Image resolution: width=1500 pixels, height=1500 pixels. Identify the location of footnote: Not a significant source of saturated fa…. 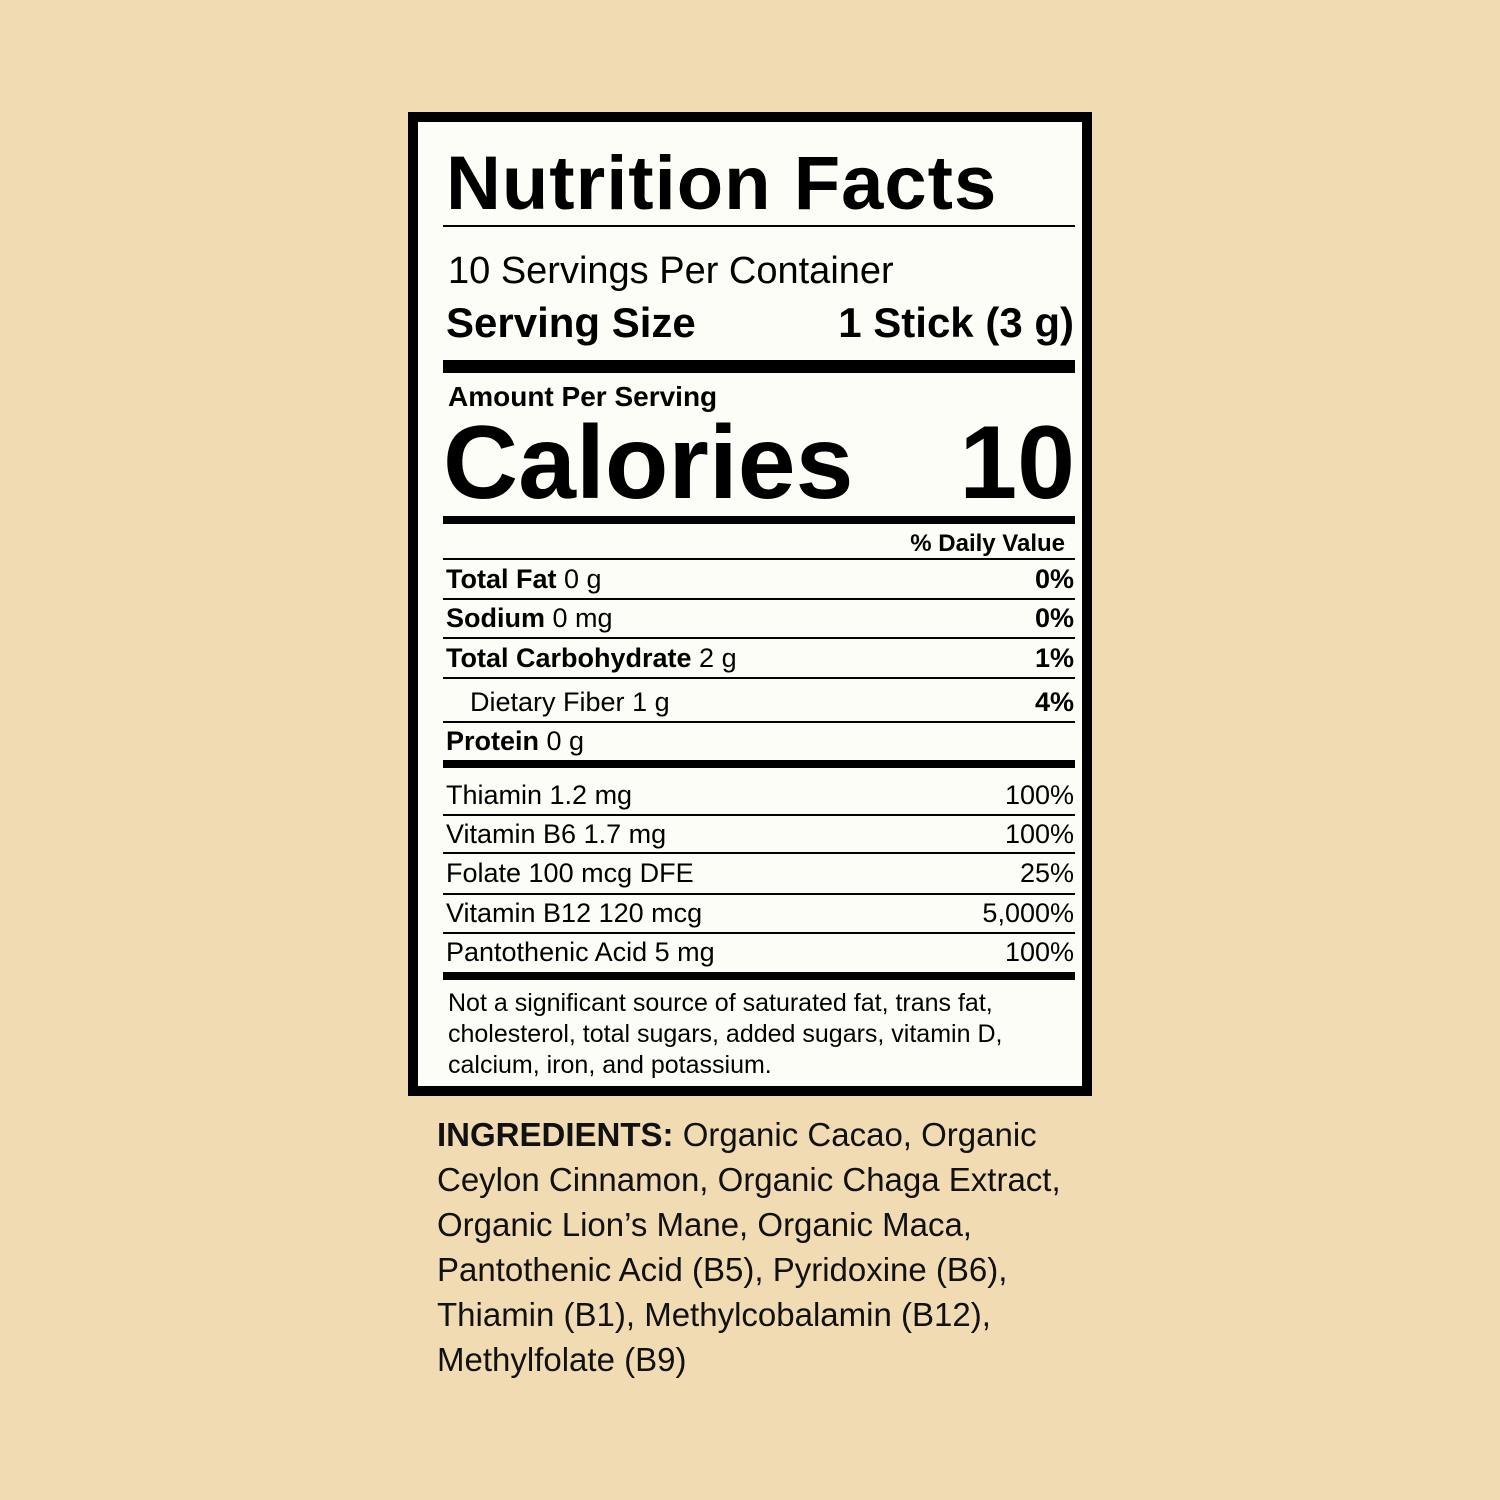
(725, 1034).